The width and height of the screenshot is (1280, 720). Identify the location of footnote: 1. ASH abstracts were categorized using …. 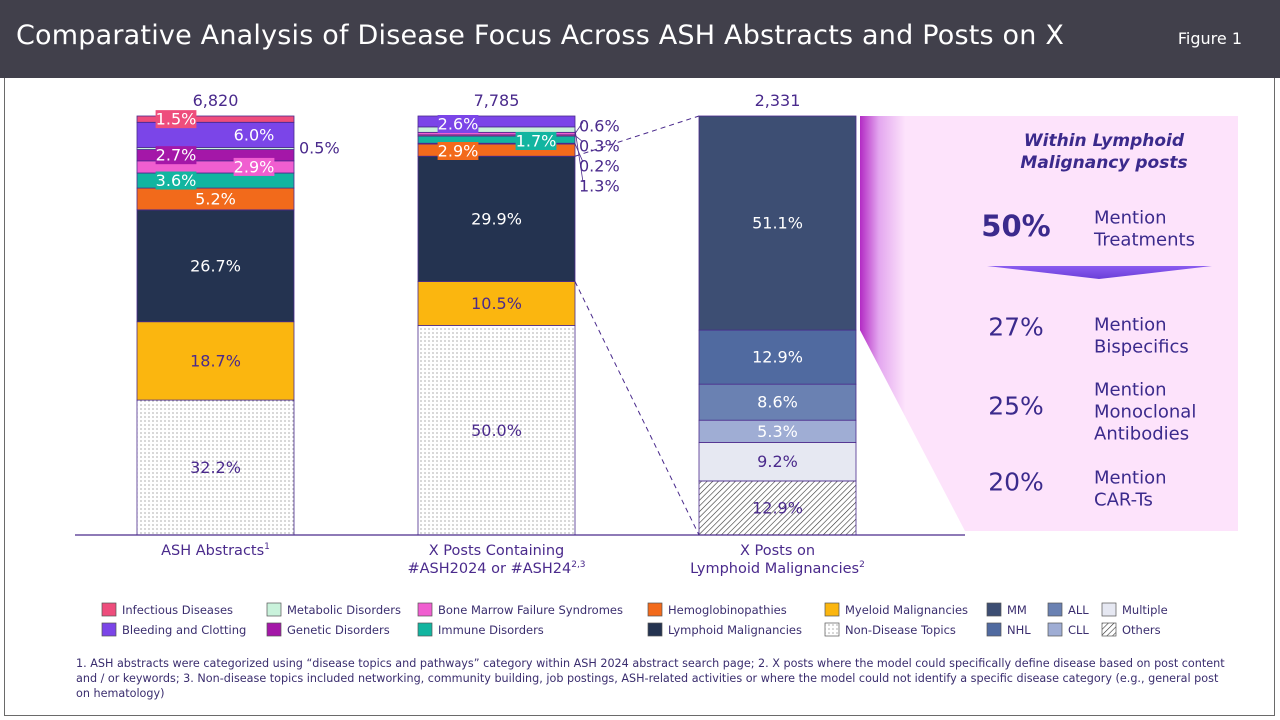
(650, 678).